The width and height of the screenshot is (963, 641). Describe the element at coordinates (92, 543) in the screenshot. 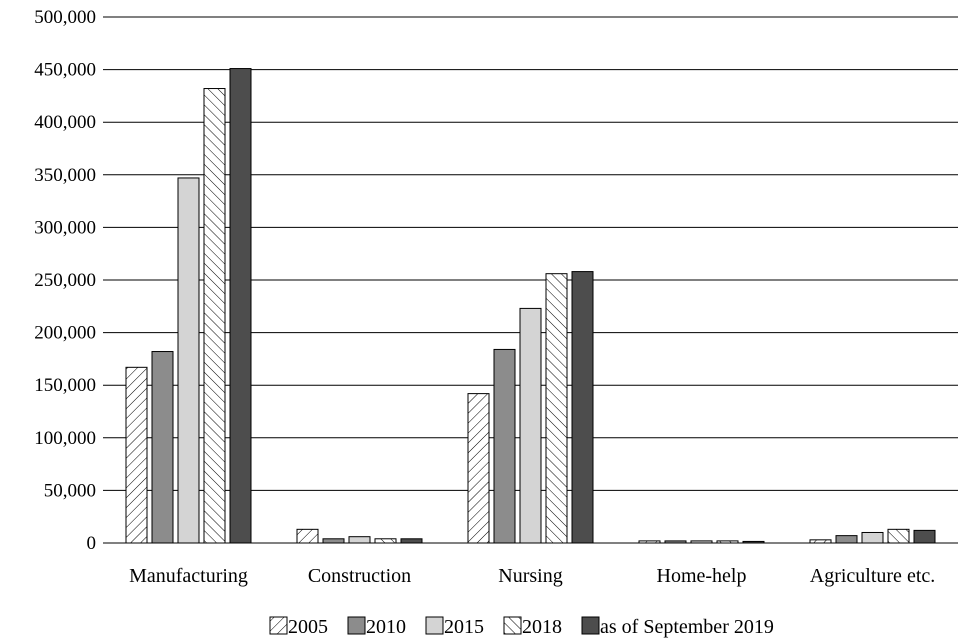

I see `y-tick-label: 0` at that location.